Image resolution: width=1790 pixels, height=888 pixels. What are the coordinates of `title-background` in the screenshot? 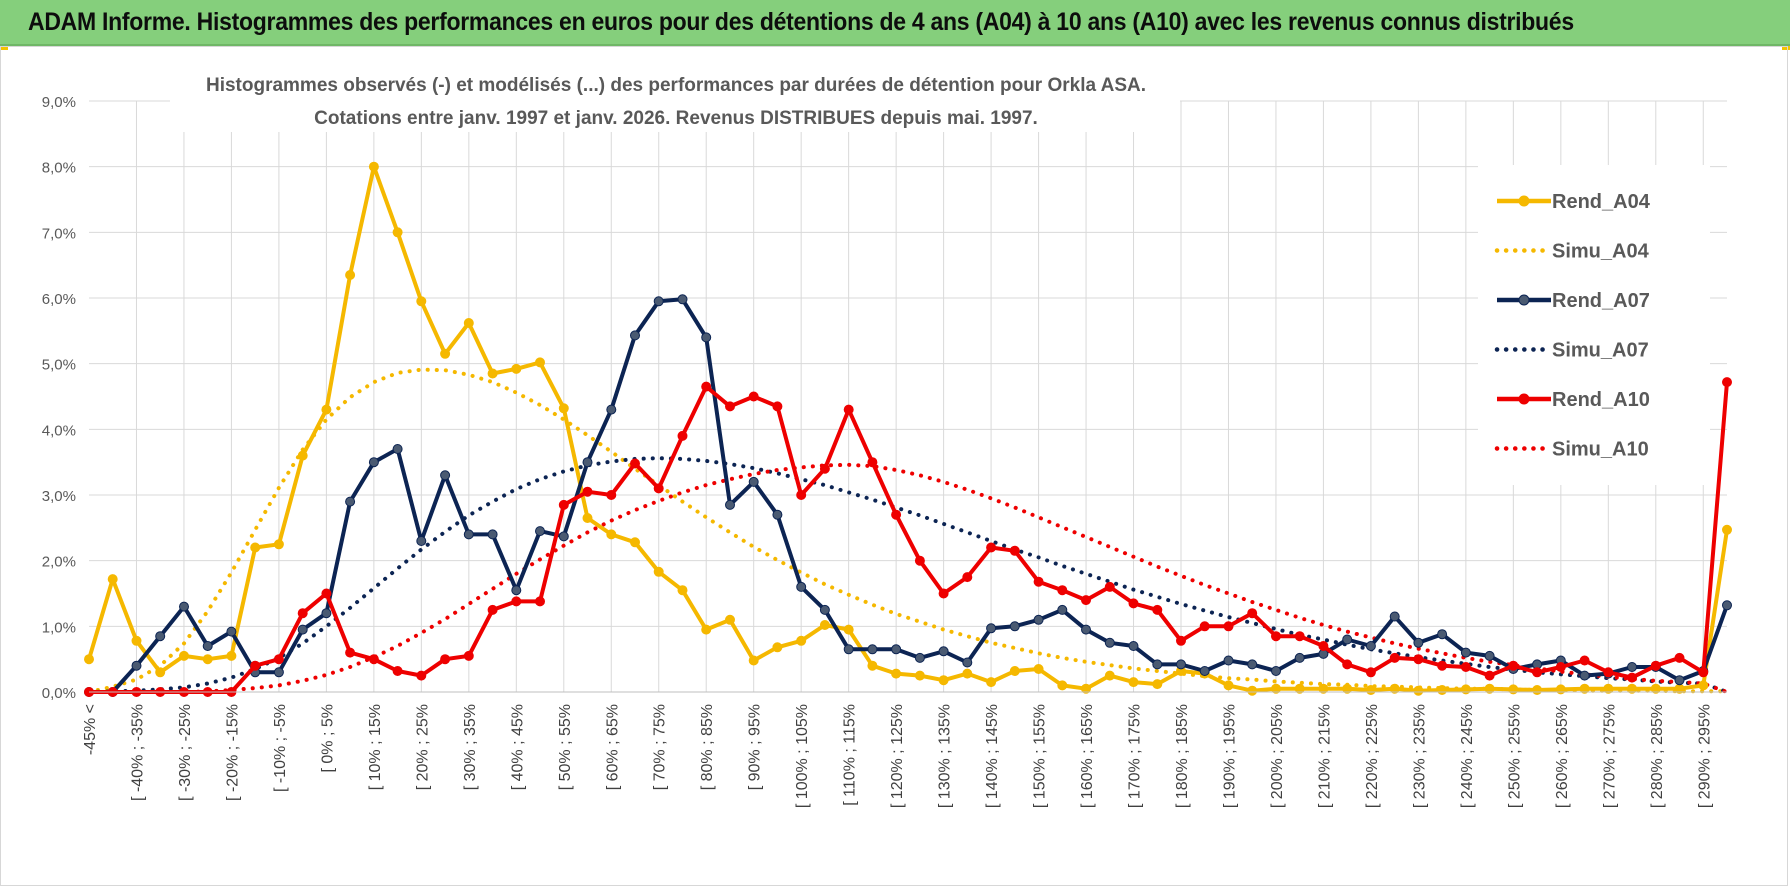 It's located at (675, 97).